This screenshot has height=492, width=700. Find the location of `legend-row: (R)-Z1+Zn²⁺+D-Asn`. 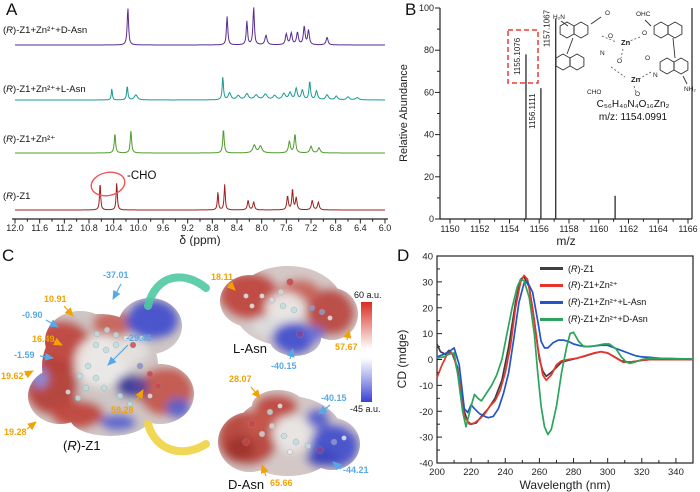

legend-row: (R)-Z1+Zn²⁺+D-Asn is located at coordinates (594, 319).